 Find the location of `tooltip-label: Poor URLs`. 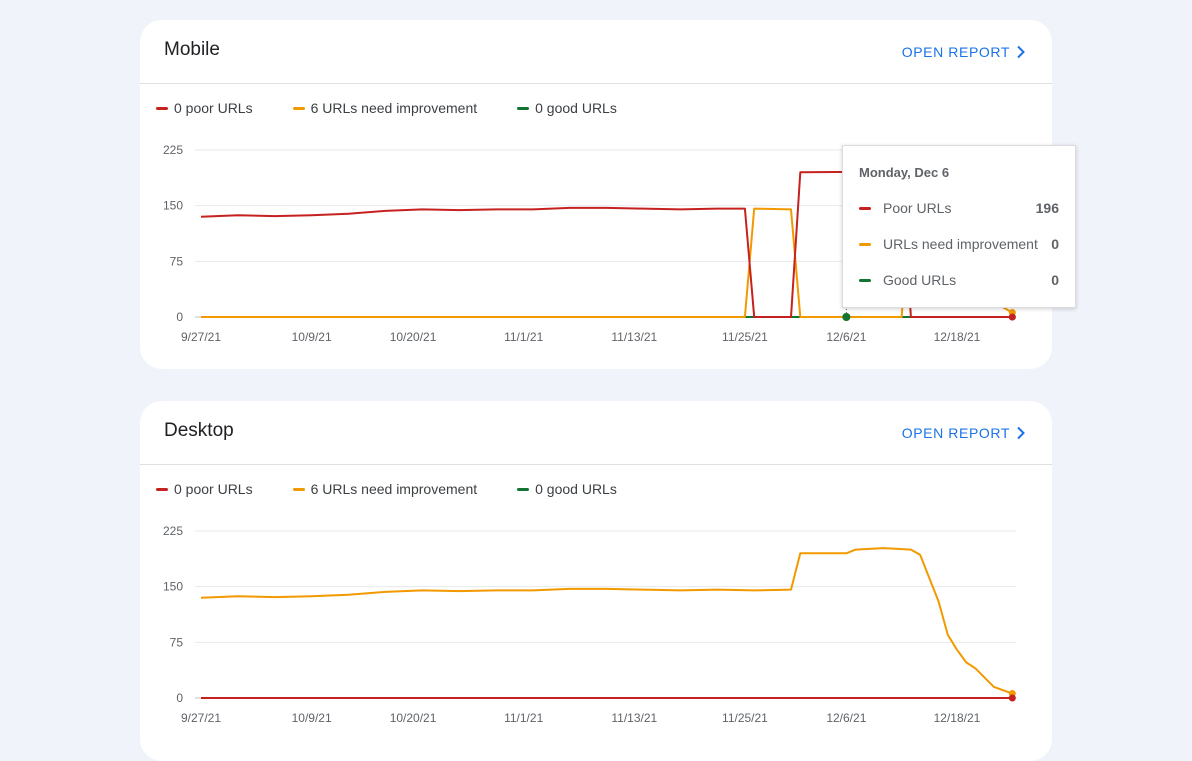

tooltip-label: Poor URLs is located at coordinates (917, 208).